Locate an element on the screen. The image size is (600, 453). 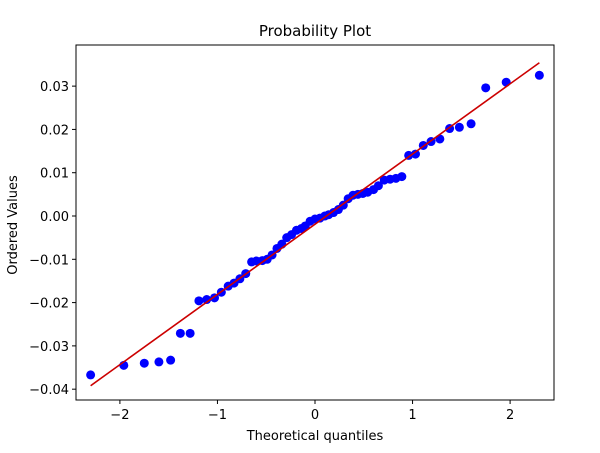
y-tick-label: 0.01 is located at coordinates (54, 174).